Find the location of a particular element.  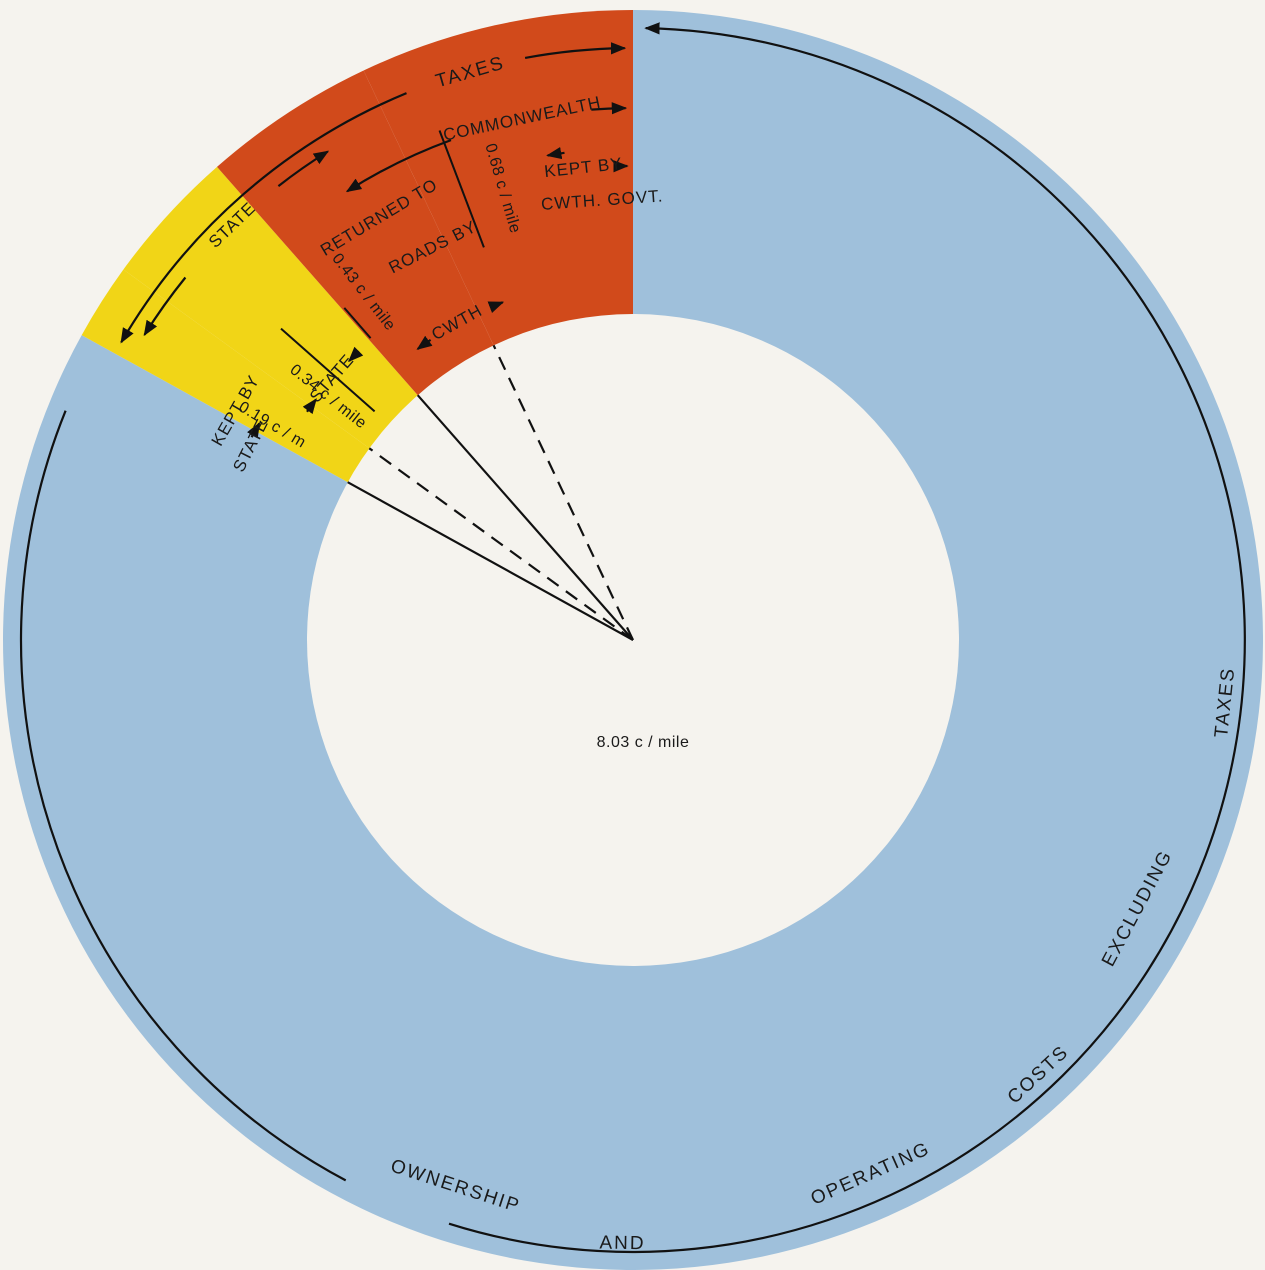

divider-lines is located at coordinates (490, 492).